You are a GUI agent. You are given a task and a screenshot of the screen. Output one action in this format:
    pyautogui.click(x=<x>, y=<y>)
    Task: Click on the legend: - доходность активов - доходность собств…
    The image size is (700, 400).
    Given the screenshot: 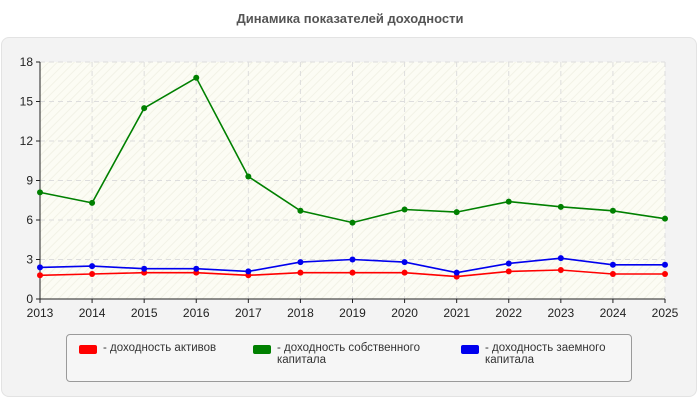 What is the action you would take?
    pyautogui.click(x=349, y=358)
    